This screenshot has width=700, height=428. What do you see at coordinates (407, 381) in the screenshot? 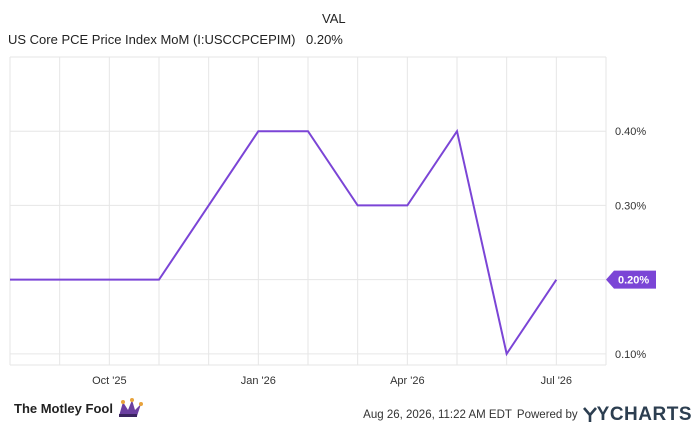
I see `x-tick-label: Apr '26` at bounding box center [407, 381].